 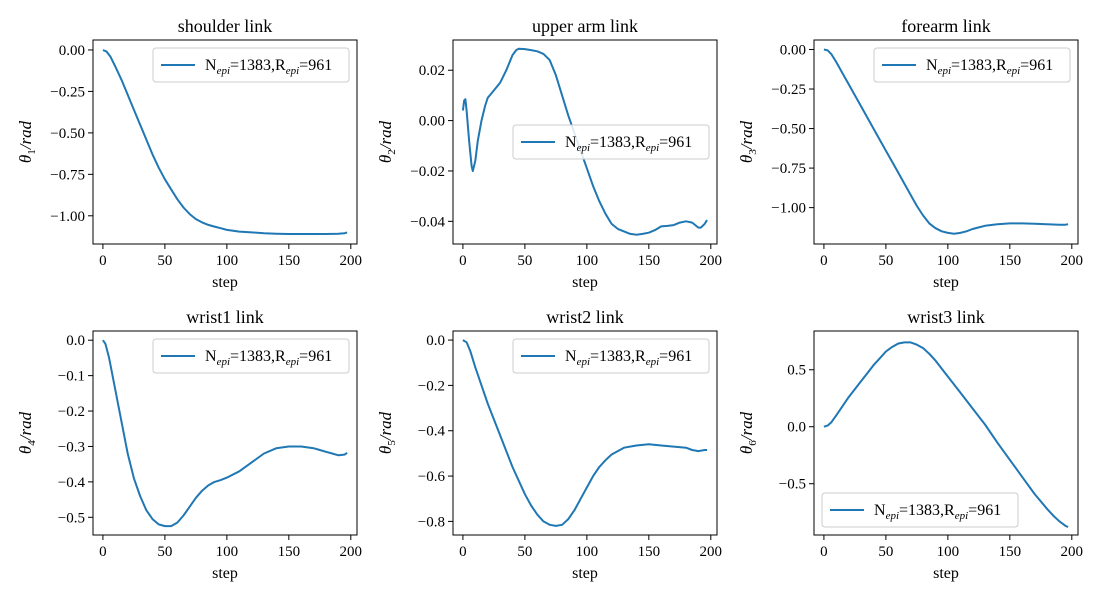 What do you see at coordinates (71, 377) in the screenshot?
I see `y-tick-label: −0.1` at bounding box center [71, 377].